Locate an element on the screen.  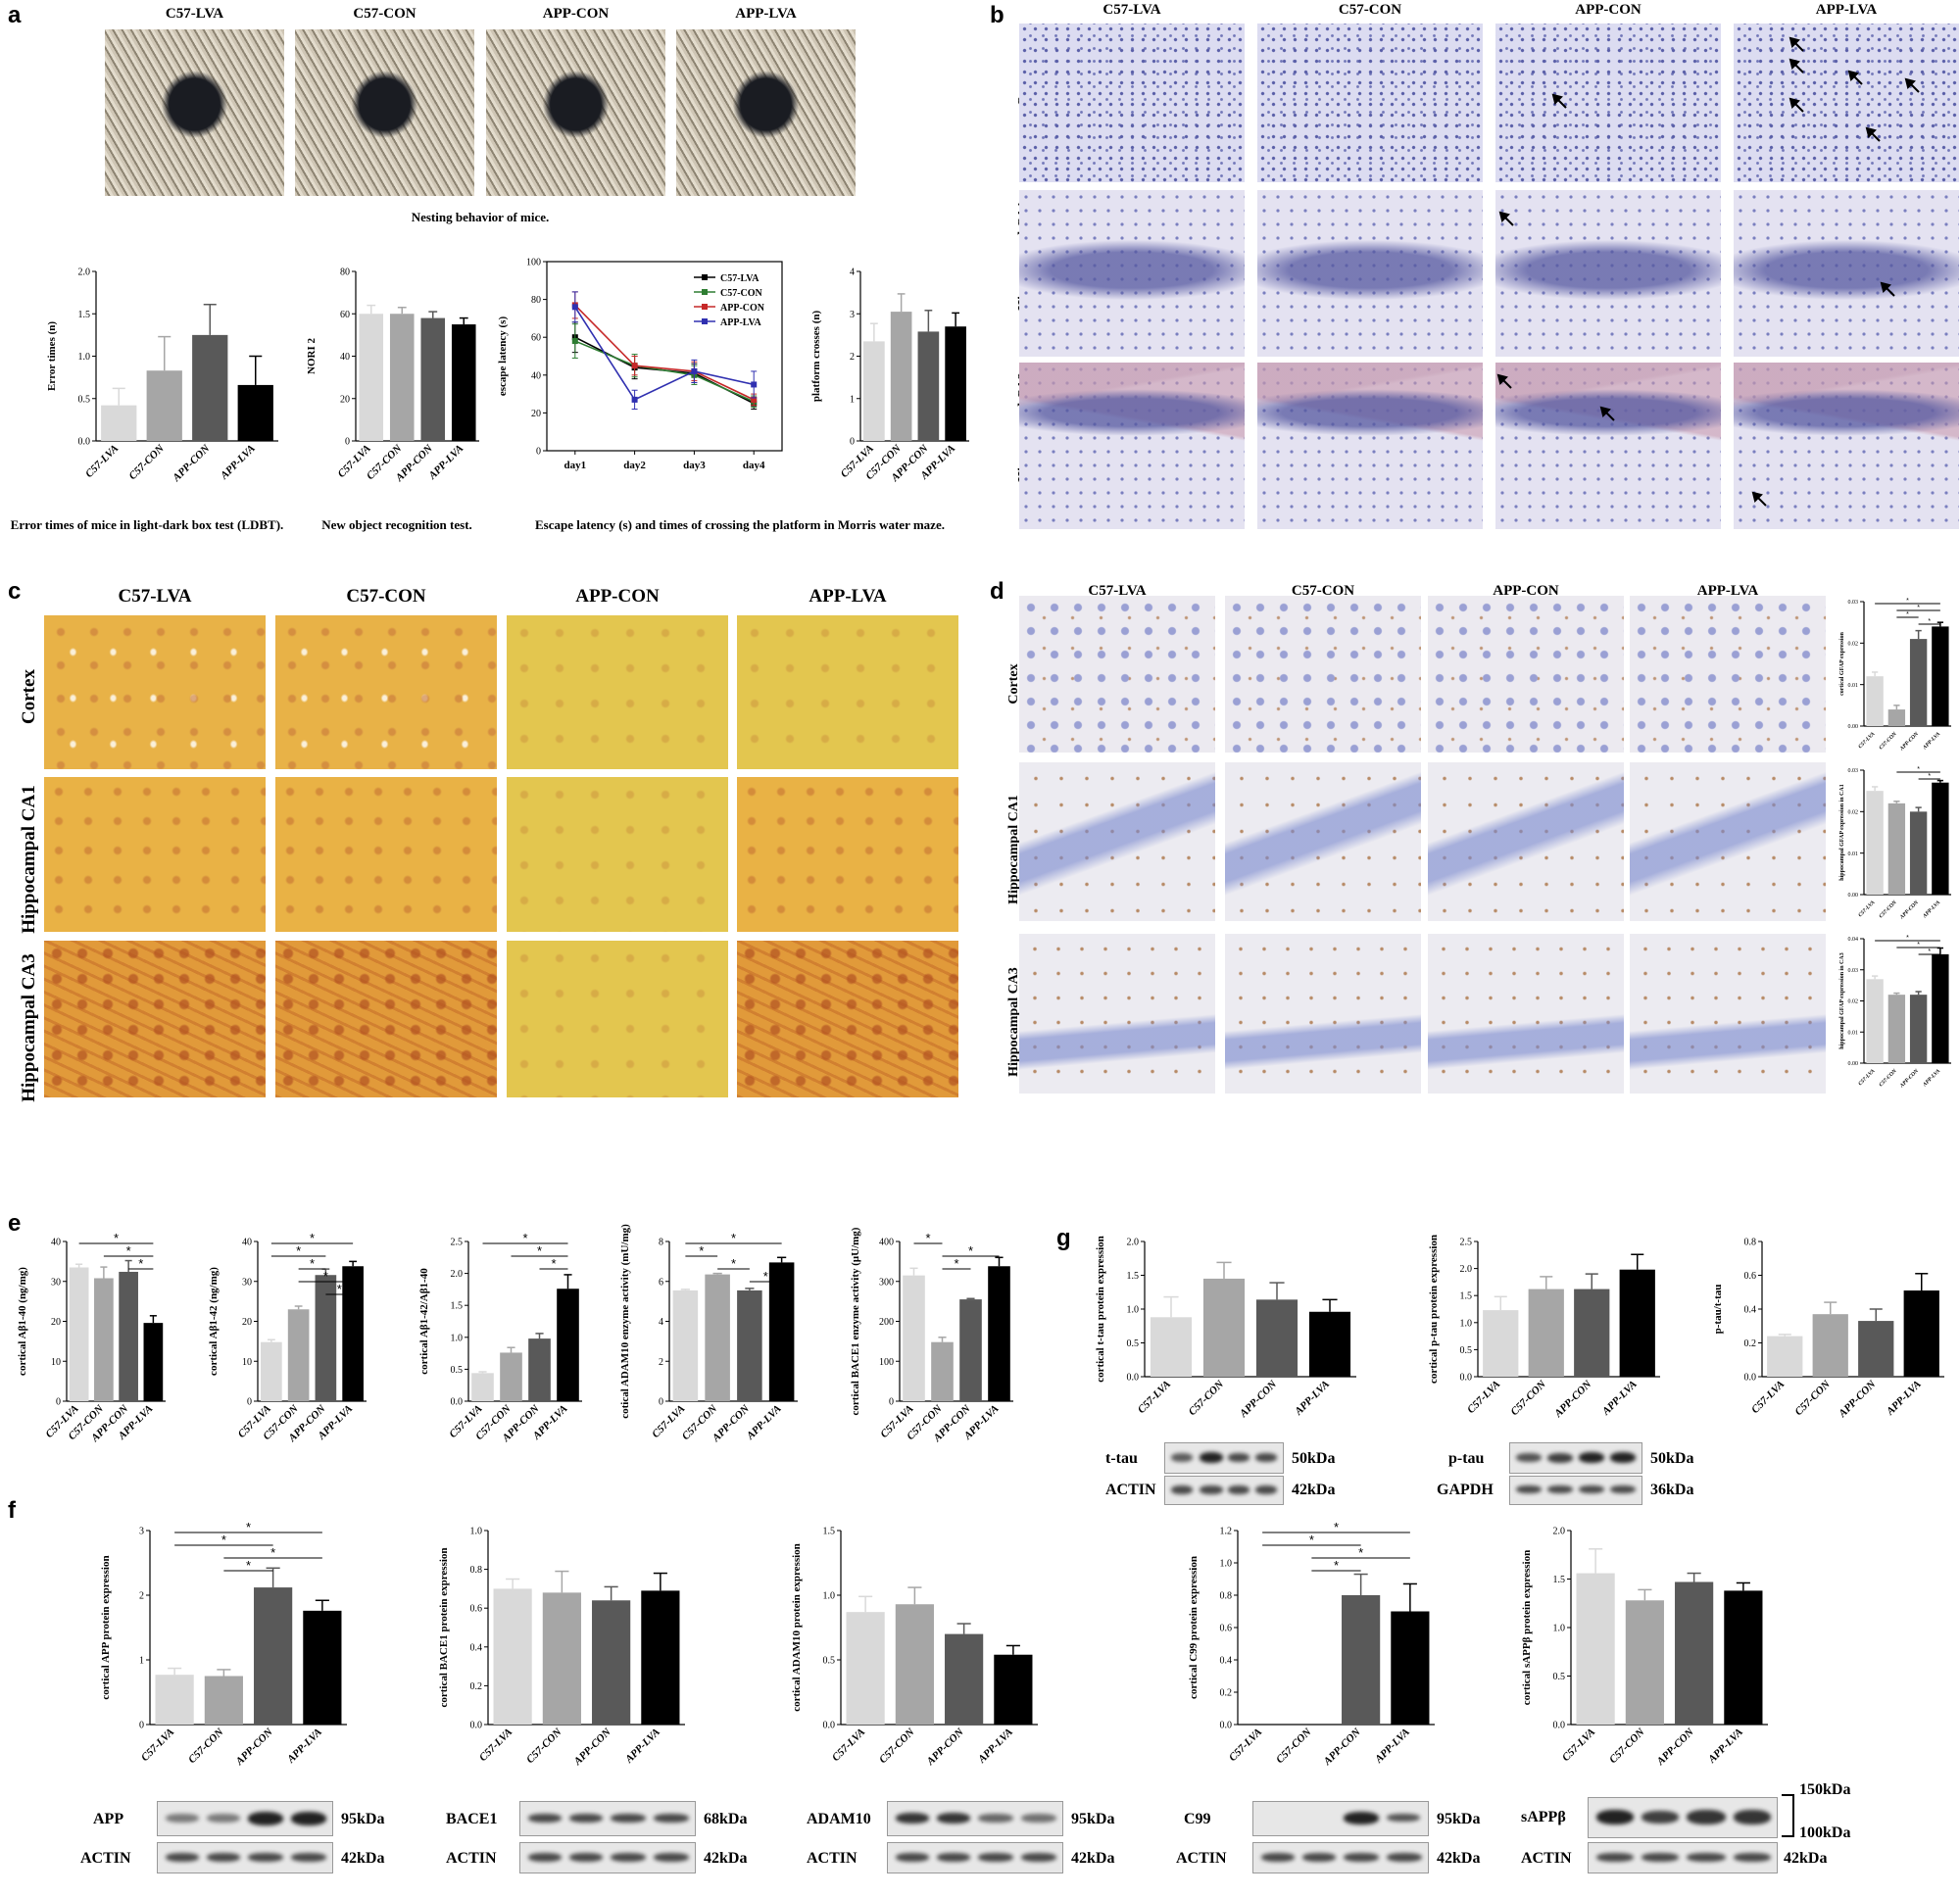
y-tick-label: 10 is located at coordinates (247, 1362).